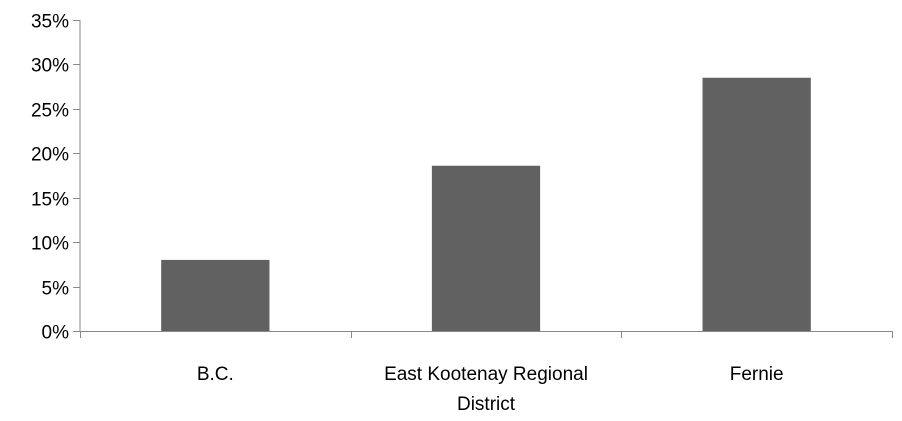  I want to click on y-tick-label: 20%, so click(50, 155).